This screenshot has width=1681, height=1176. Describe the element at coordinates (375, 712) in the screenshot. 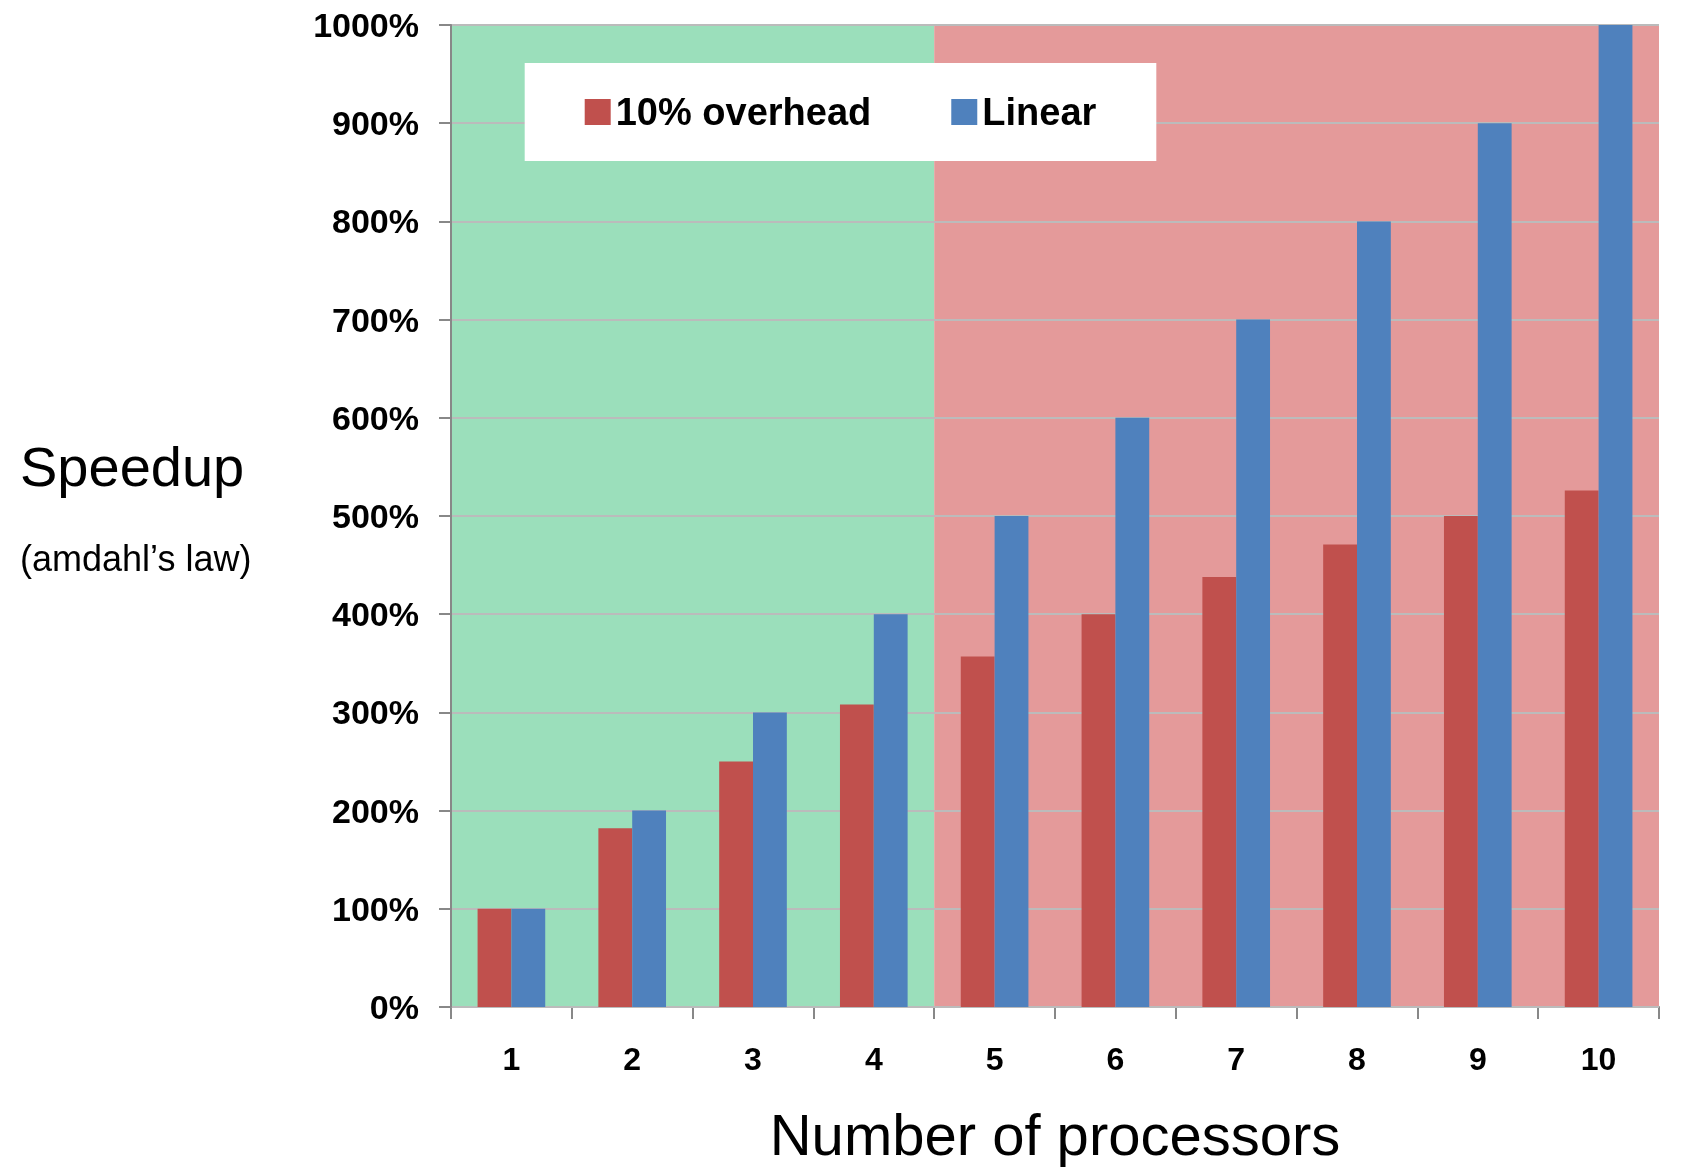

I see `y-tick-label: 300%` at that location.